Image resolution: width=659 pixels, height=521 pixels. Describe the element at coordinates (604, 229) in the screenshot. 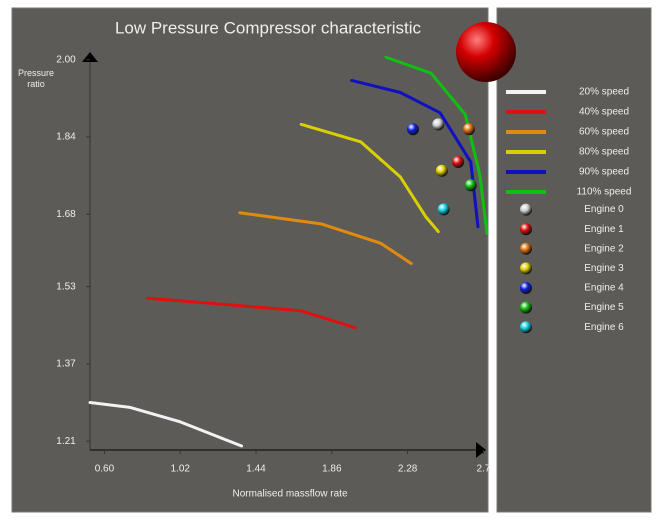

I see `legend-label: Engine 1` at that location.